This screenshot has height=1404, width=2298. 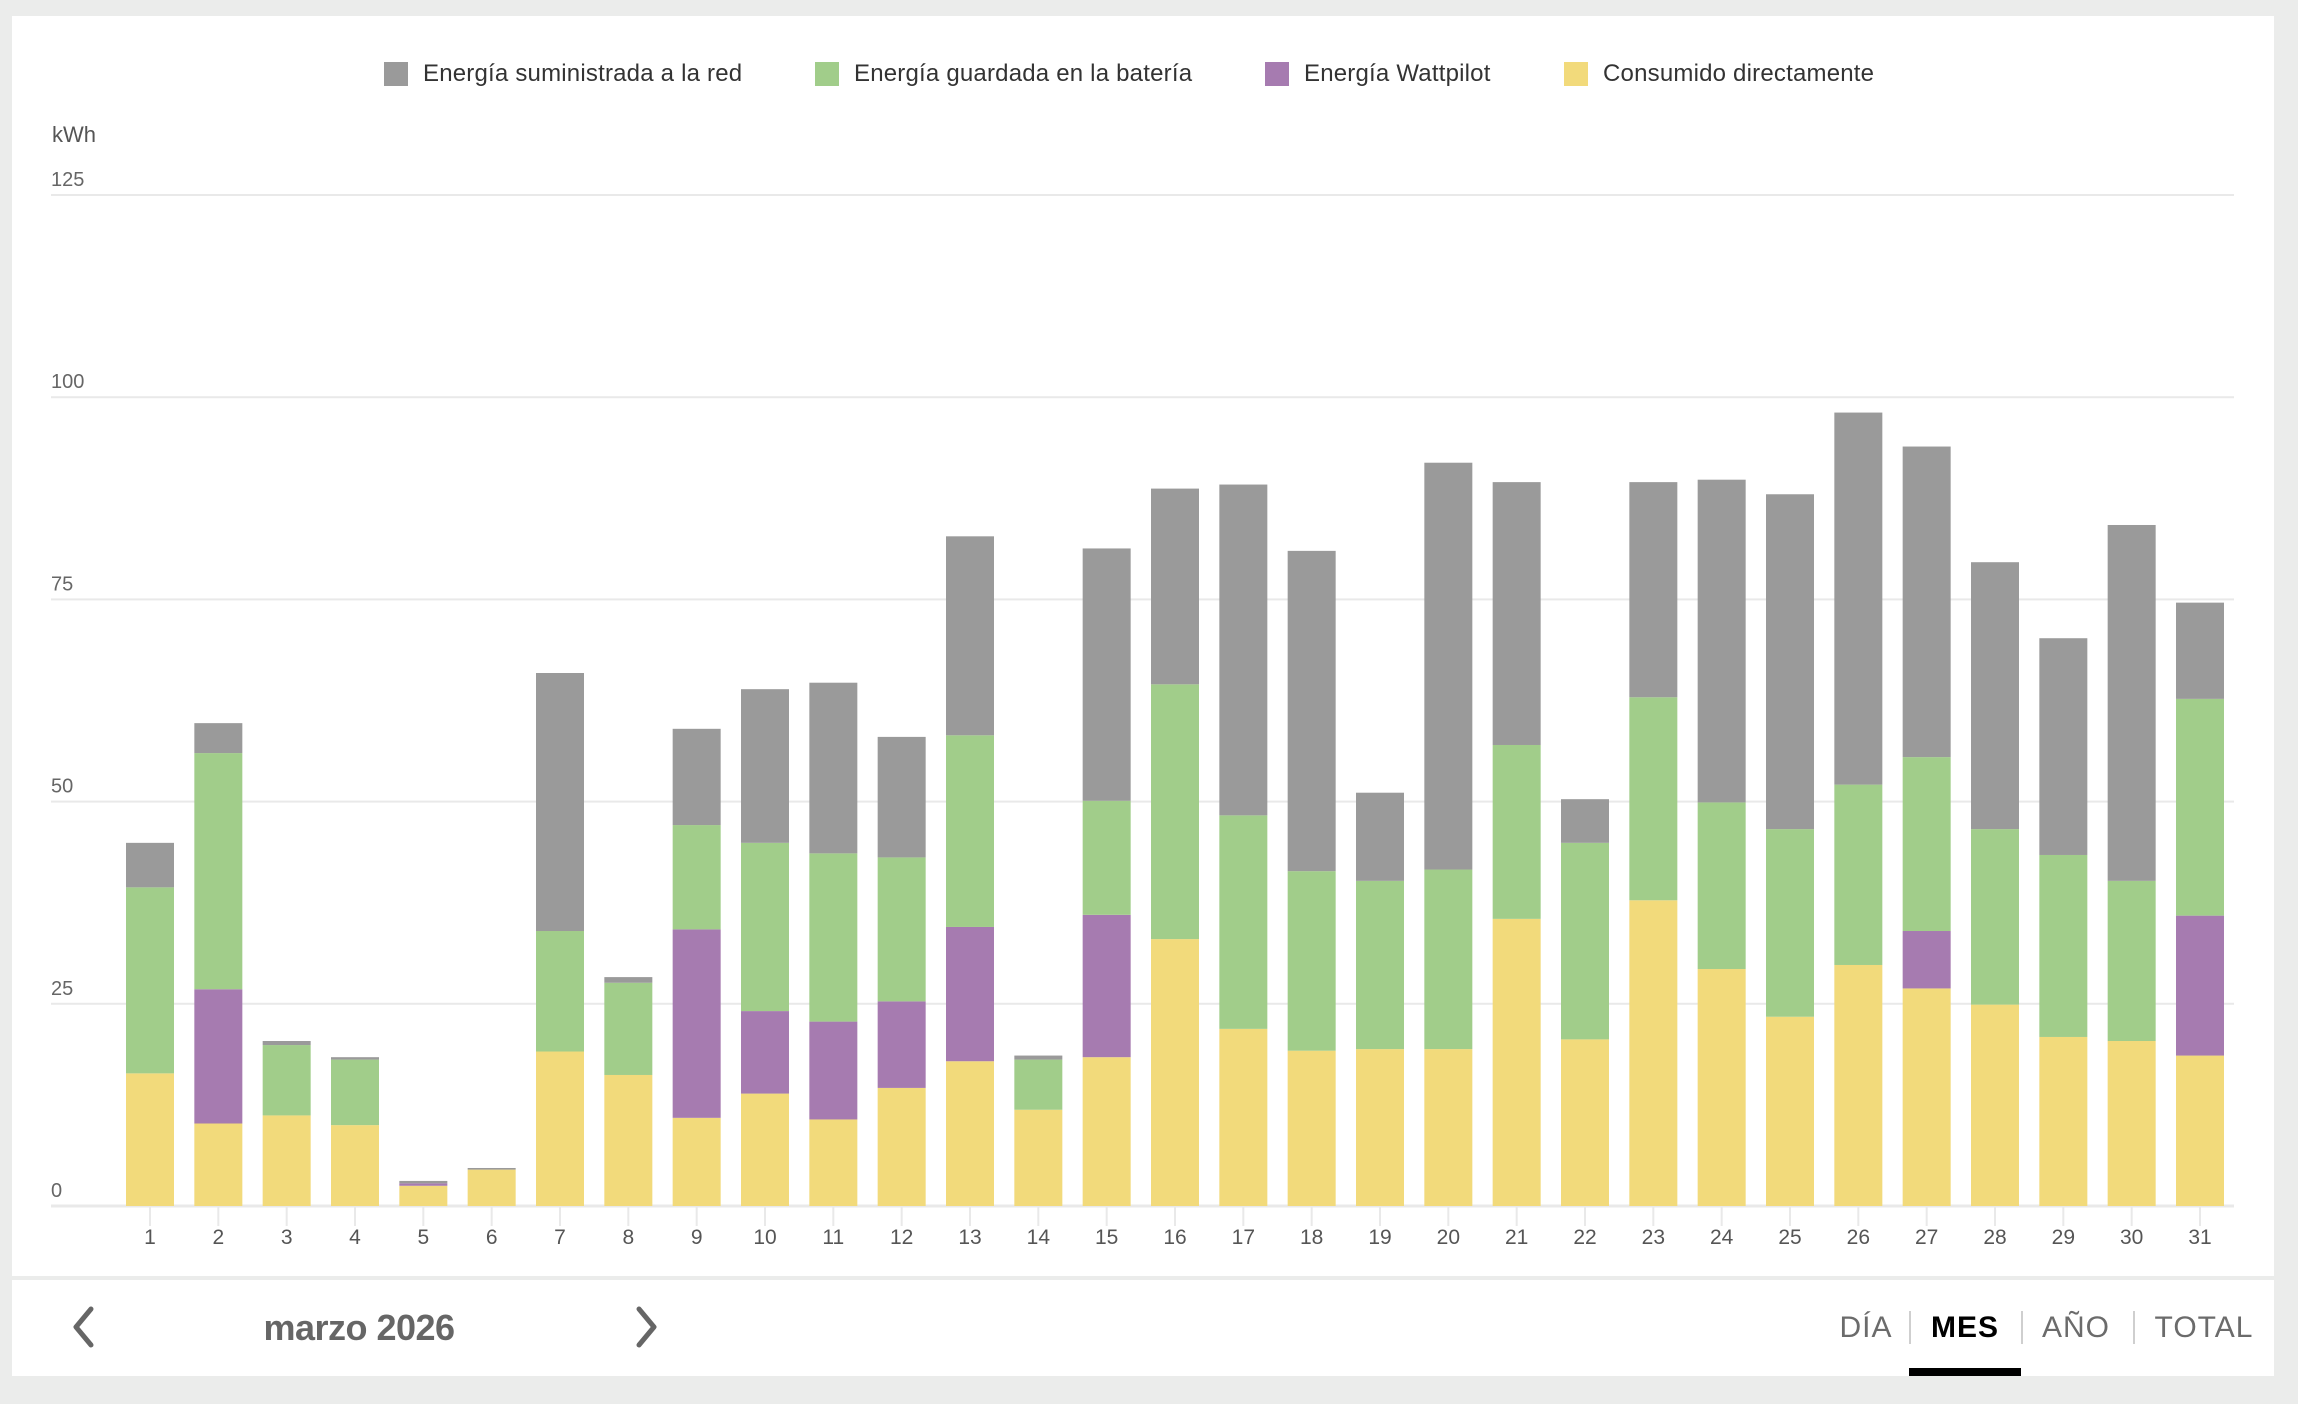 What do you see at coordinates (1003, 74) in the screenshot?
I see `legend-item-battery: Energía guardada en la batería` at bounding box center [1003, 74].